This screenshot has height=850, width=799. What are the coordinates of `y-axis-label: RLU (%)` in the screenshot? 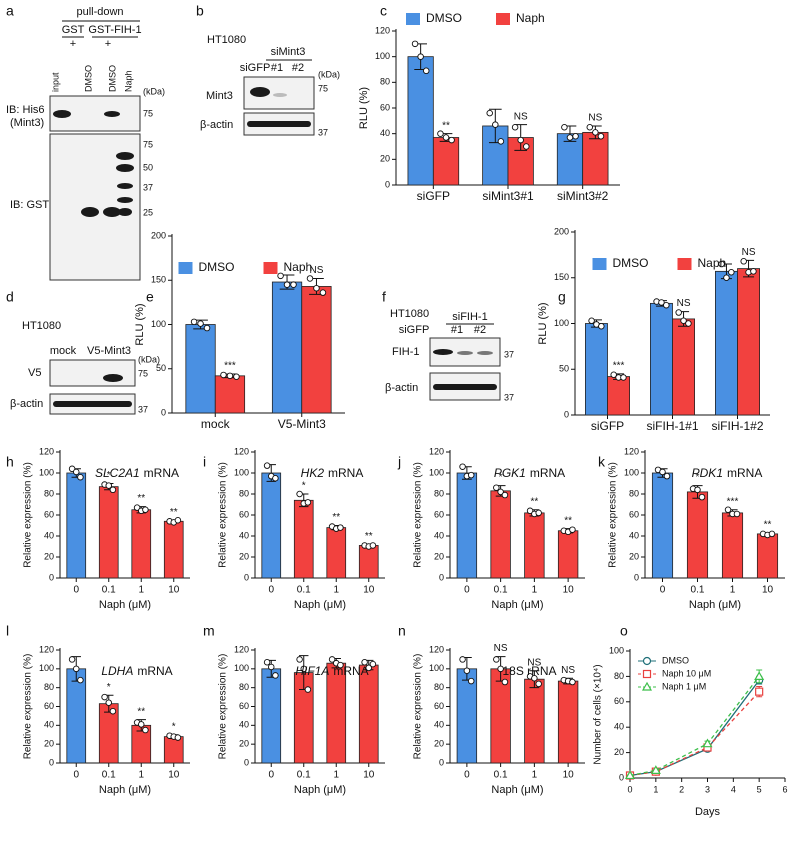 It's located at (543, 323).